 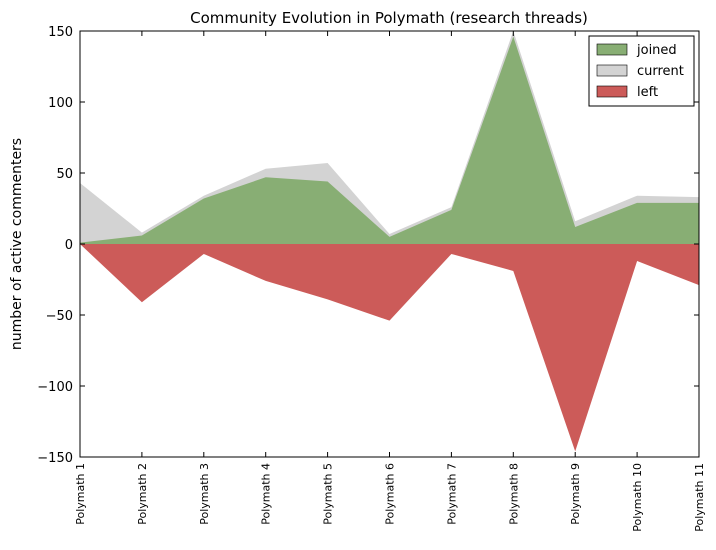 What do you see at coordinates (142, 494) in the screenshot?
I see `x-tick-label: Polymath 2` at bounding box center [142, 494].